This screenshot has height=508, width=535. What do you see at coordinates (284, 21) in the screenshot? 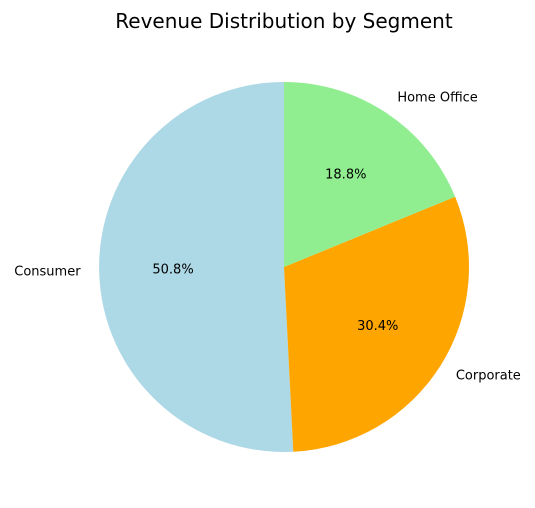
I see `chart-title: Revenue Distribution by Segment` at bounding box center [284, 21].